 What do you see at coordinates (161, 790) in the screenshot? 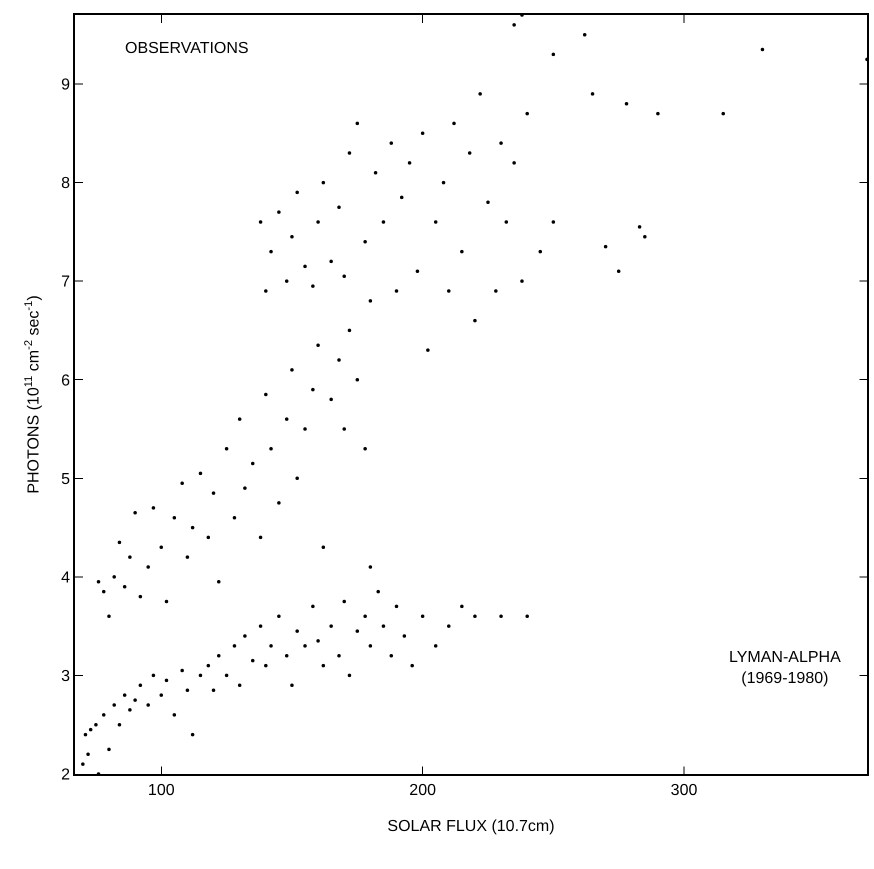
I see `x-tick-label: 100` at bounding box center [161, 790].